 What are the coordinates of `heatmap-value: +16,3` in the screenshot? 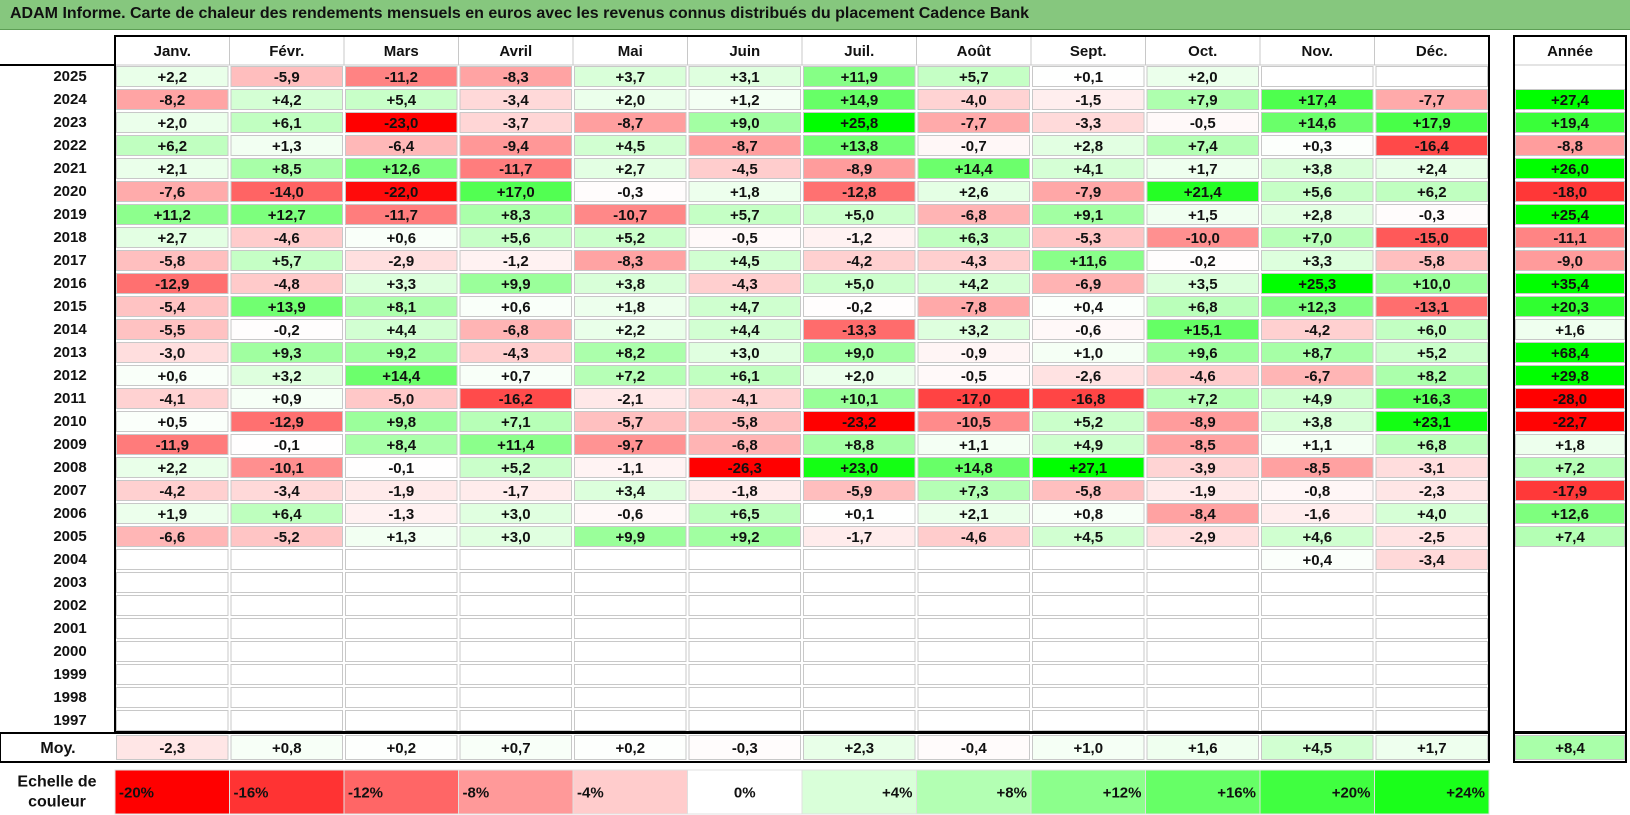 It's located at (1432, 399).